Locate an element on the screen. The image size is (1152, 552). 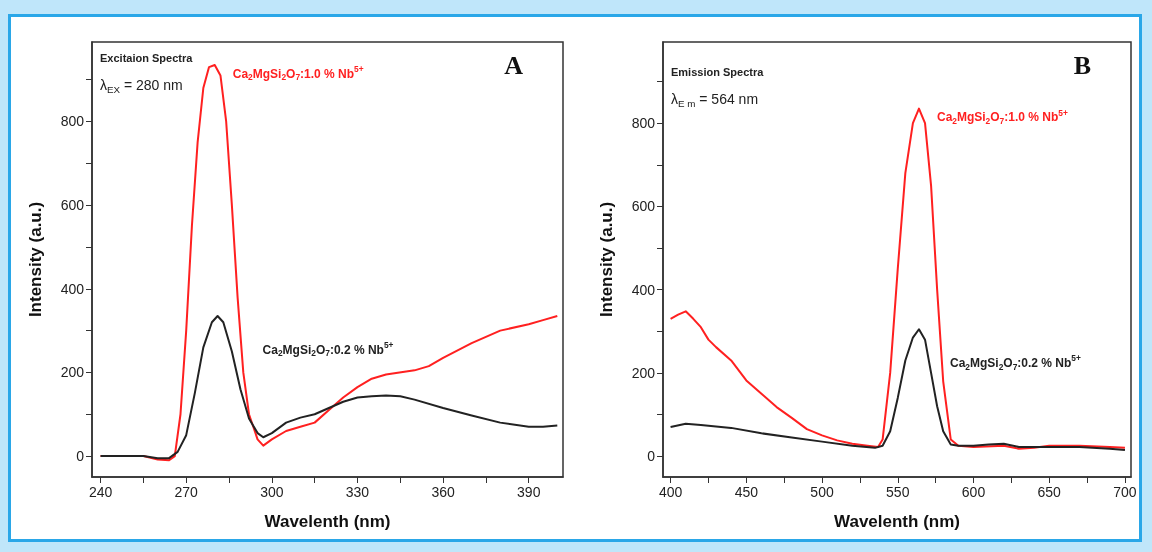
annotation: Emission Spectra is located at coordinates (718, 71).